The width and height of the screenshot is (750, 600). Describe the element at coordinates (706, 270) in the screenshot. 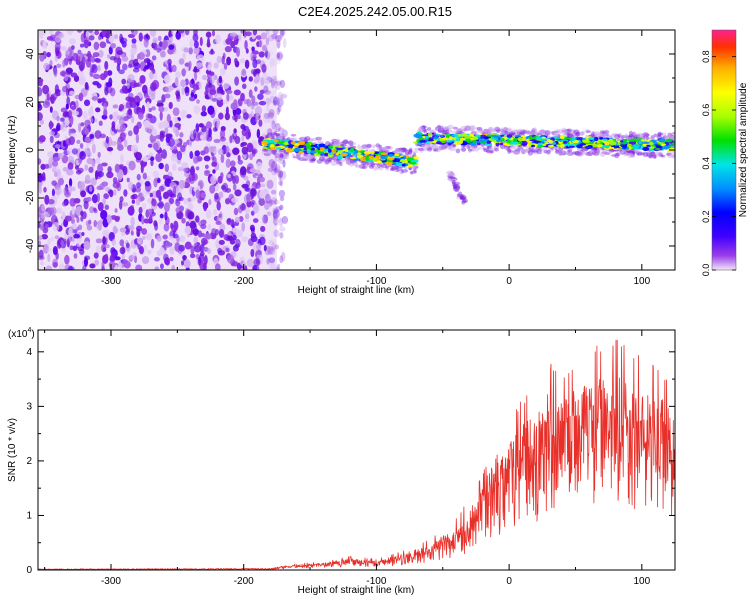

I see `colorbar-tick-label: 0.0` at that location.